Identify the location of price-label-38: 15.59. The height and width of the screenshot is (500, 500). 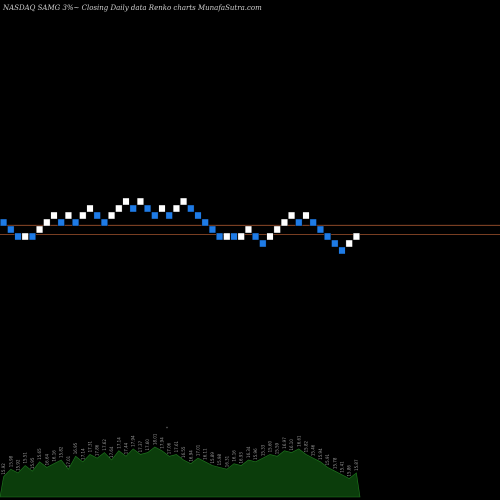
(277, 448).